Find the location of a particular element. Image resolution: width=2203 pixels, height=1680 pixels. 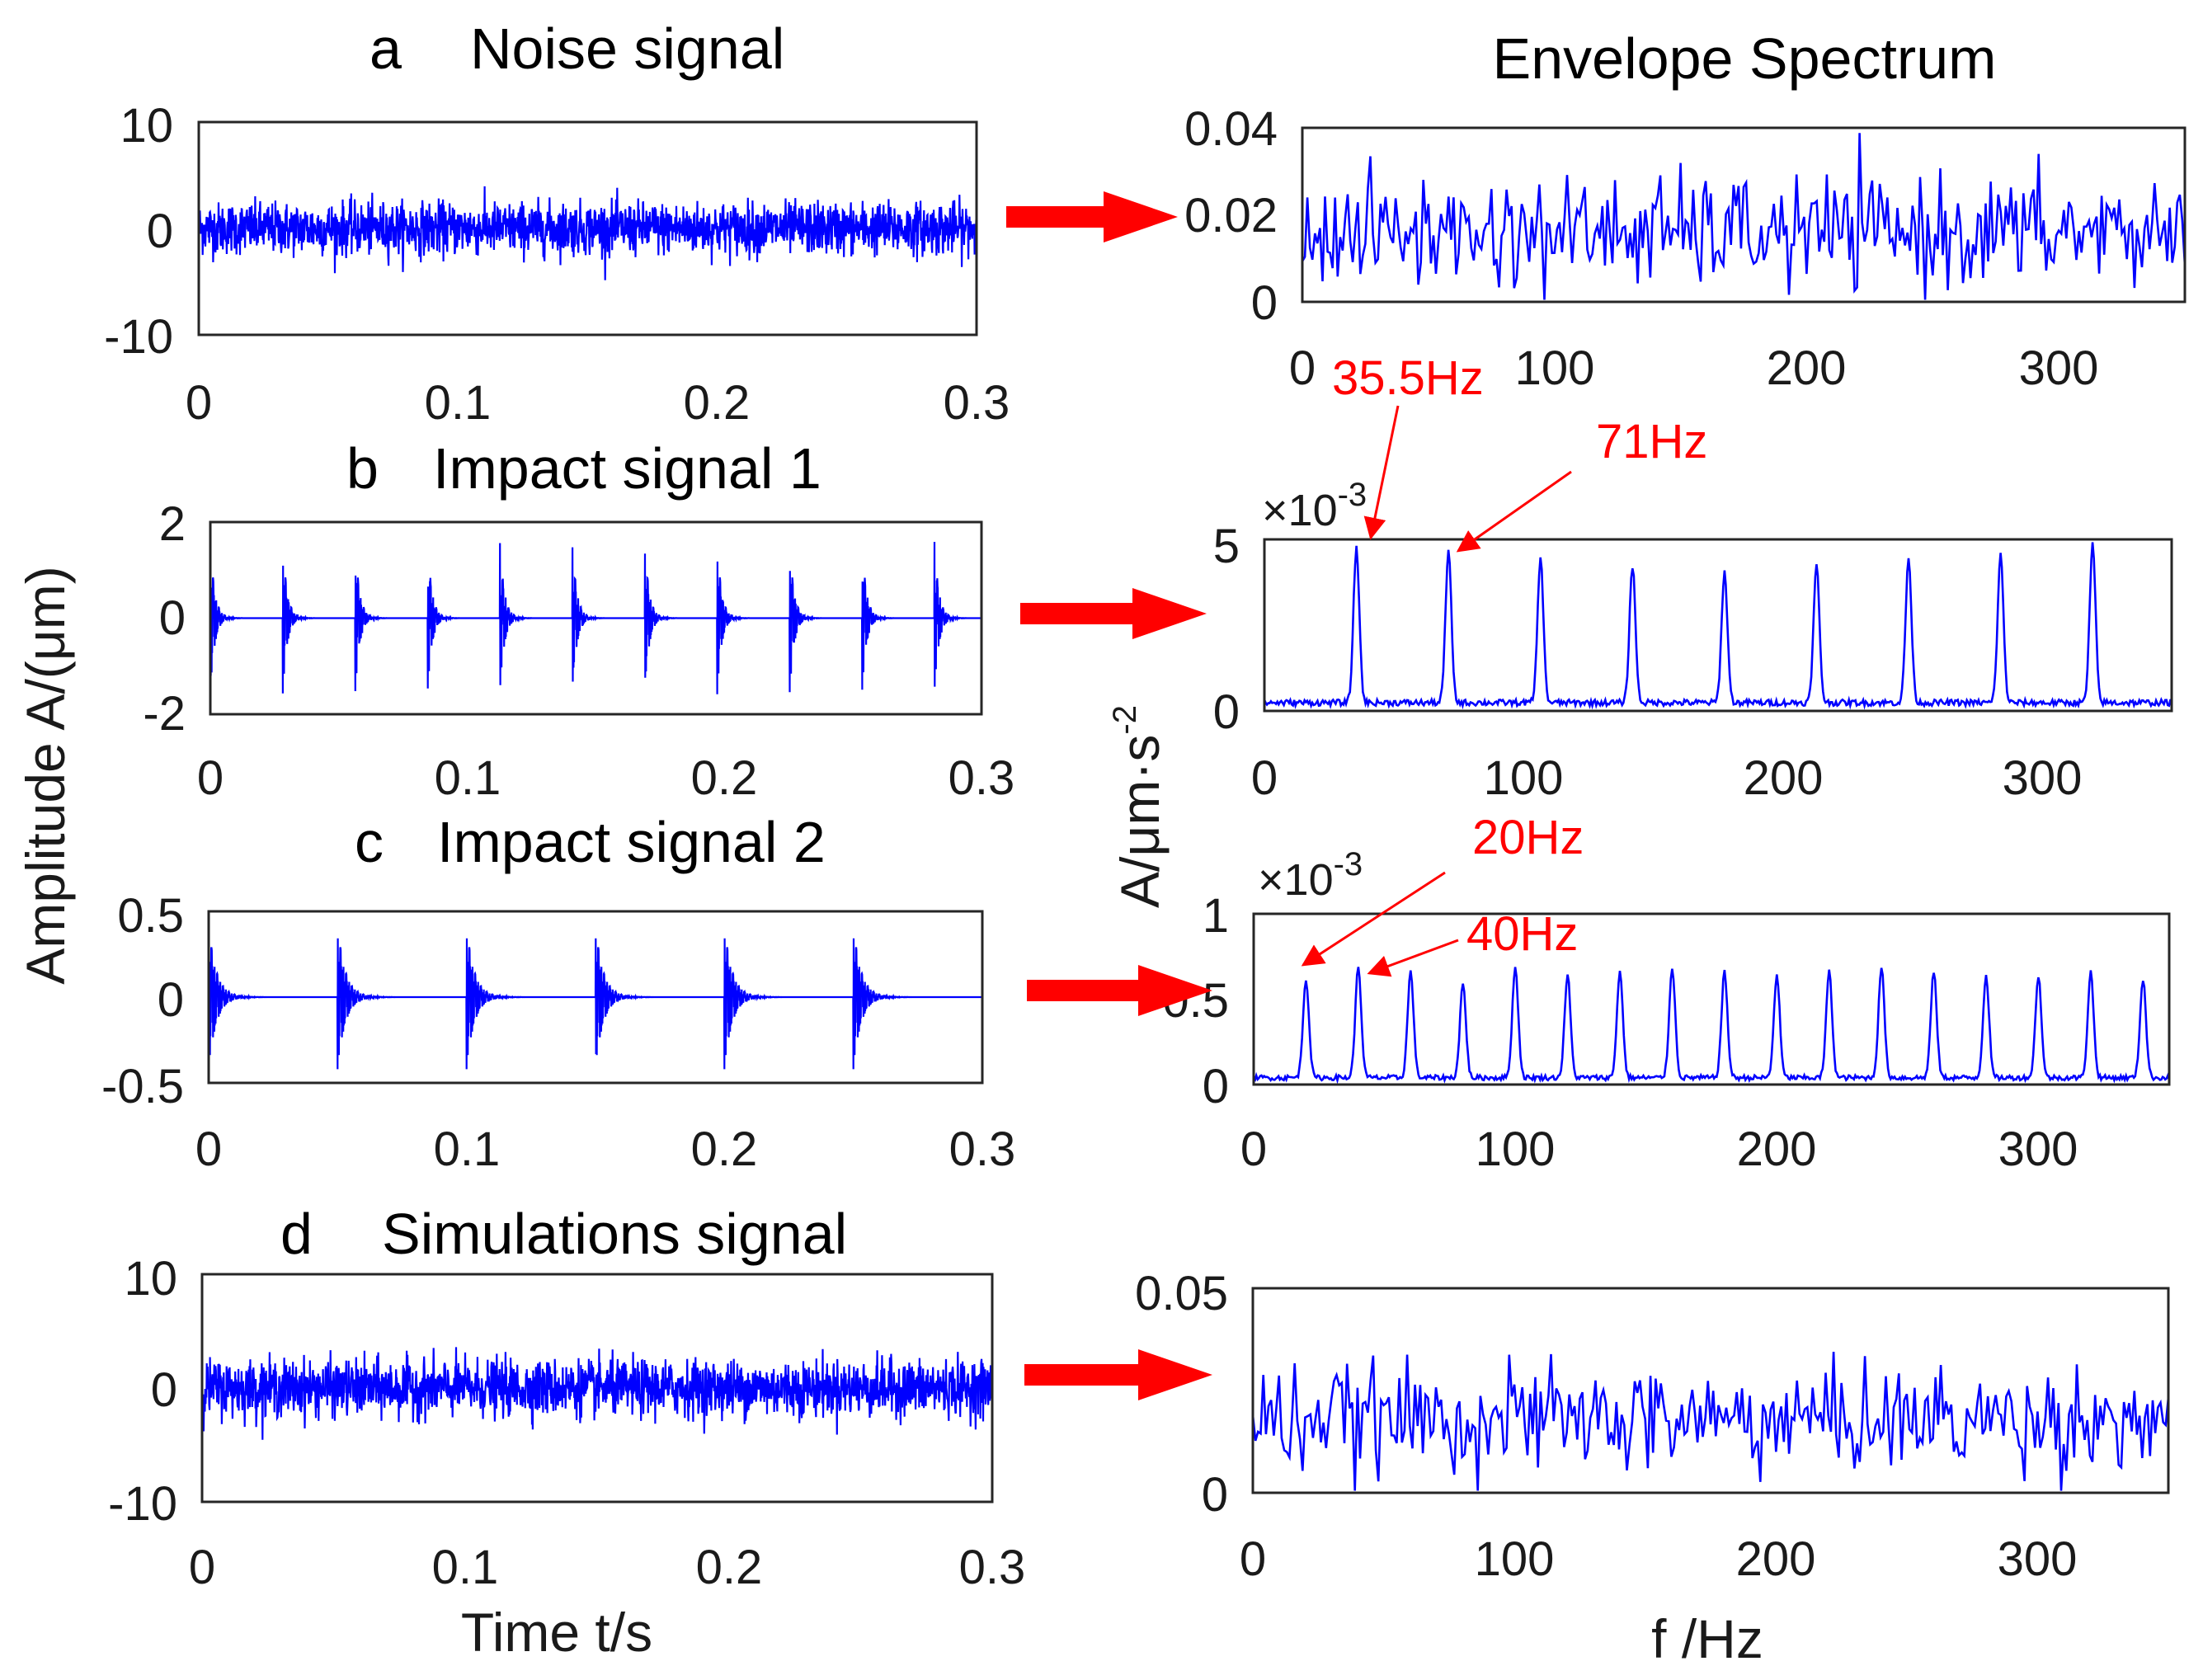

axes-box-time-a is located at coordinates (587, 228).